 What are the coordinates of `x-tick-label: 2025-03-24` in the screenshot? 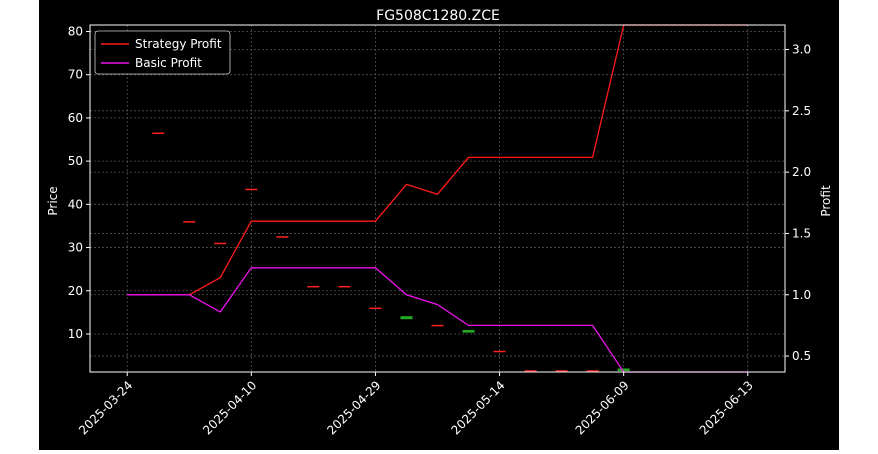 It's located at (105, 407).